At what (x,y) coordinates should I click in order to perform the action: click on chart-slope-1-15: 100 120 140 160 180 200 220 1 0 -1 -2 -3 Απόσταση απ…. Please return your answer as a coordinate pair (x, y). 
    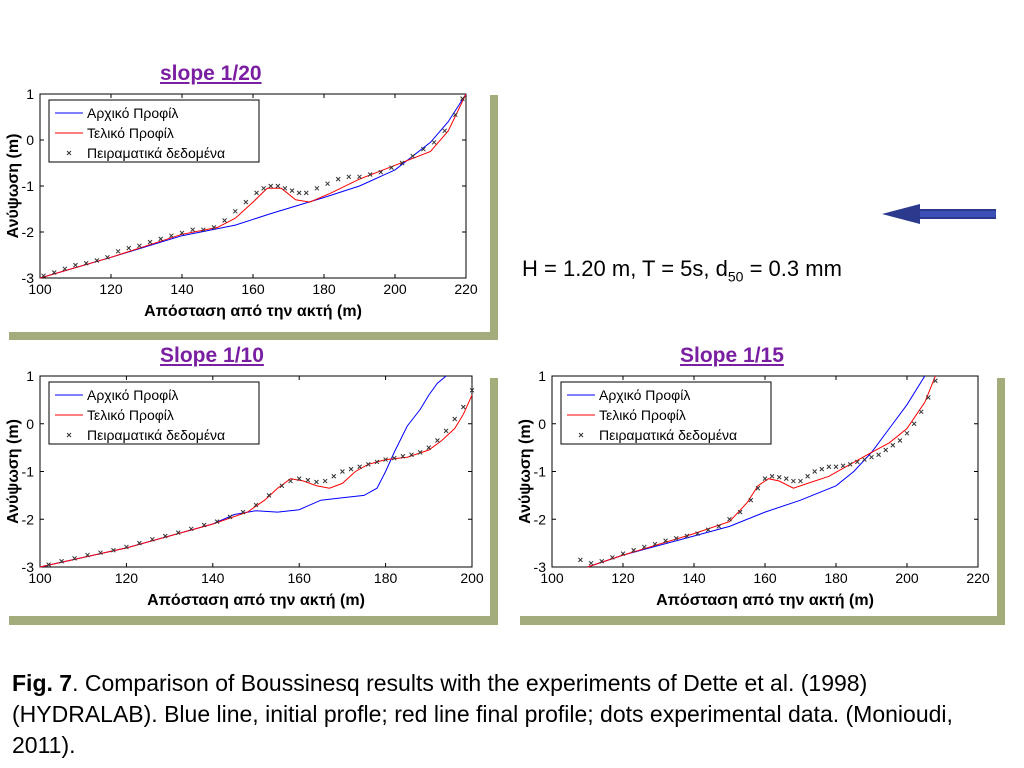
    Looking at the image, I should click on (753, 488).